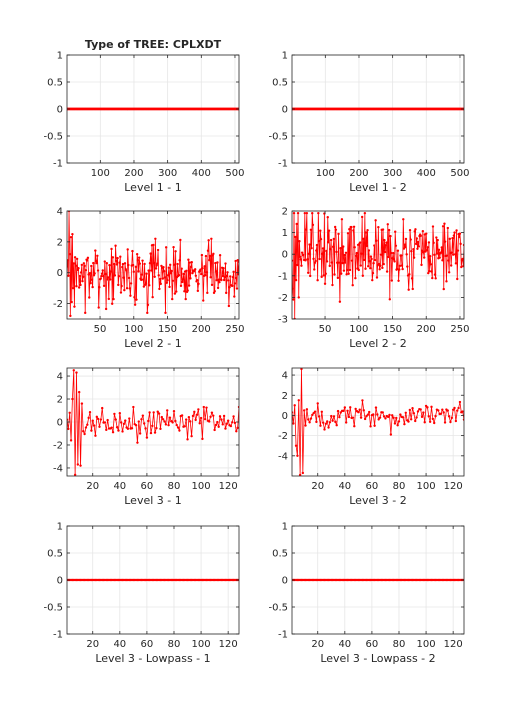 Image resolution: width=512 pixels, height=717 pixels. Describe the element at coordinates (119, 486) in the screenshot. I see `x-tick-label: 40` at that location.